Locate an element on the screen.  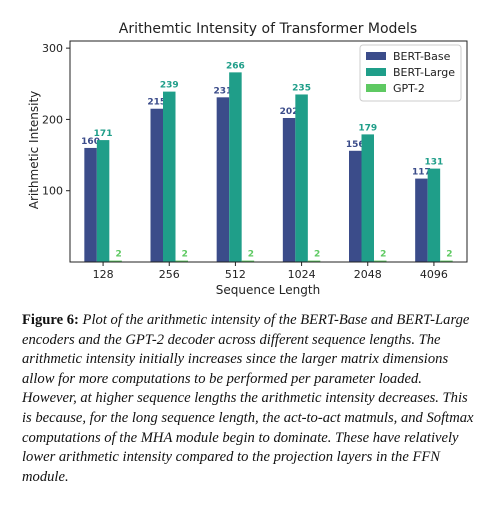
data-label: 215 is located at coordinates (156, 103).